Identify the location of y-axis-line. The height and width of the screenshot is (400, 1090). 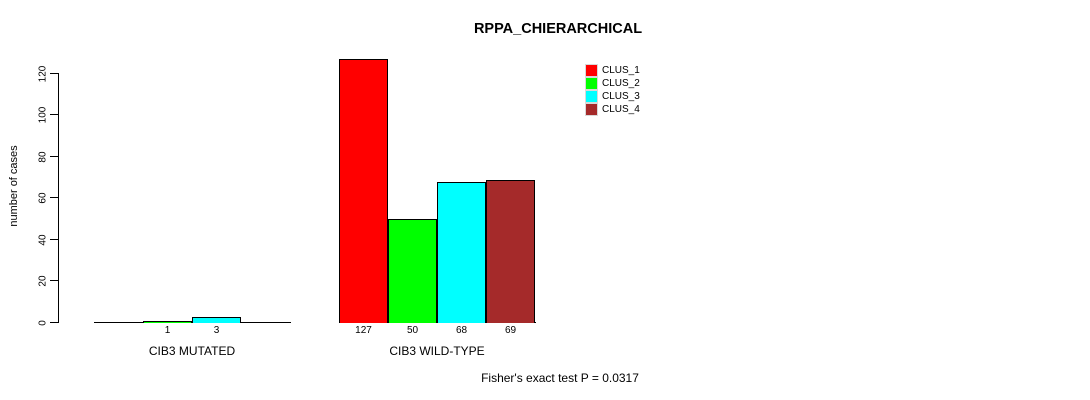
(58, 198).